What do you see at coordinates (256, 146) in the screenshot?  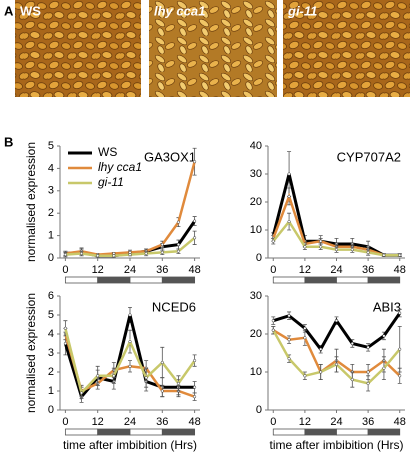 I see `y-tick-label: 40` at bounding box center [256, 146].